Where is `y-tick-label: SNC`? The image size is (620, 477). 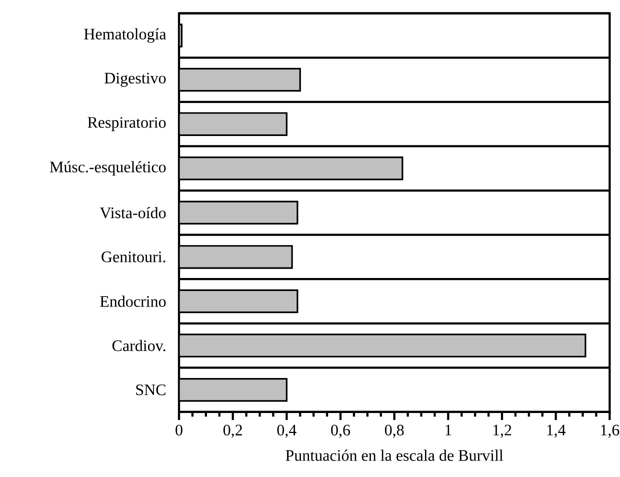
y-tick-label: SNC is located at coordinates (151, 390).